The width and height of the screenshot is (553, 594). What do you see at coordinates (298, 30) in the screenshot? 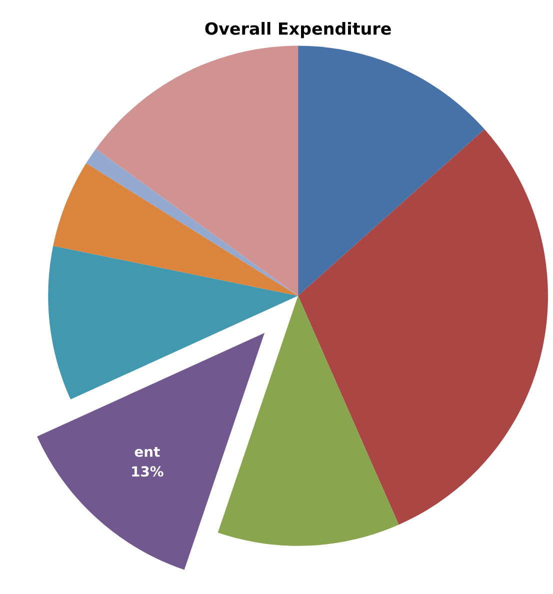
I see `chart-title: Overall Expenditure` at bounding box center [298, 30].